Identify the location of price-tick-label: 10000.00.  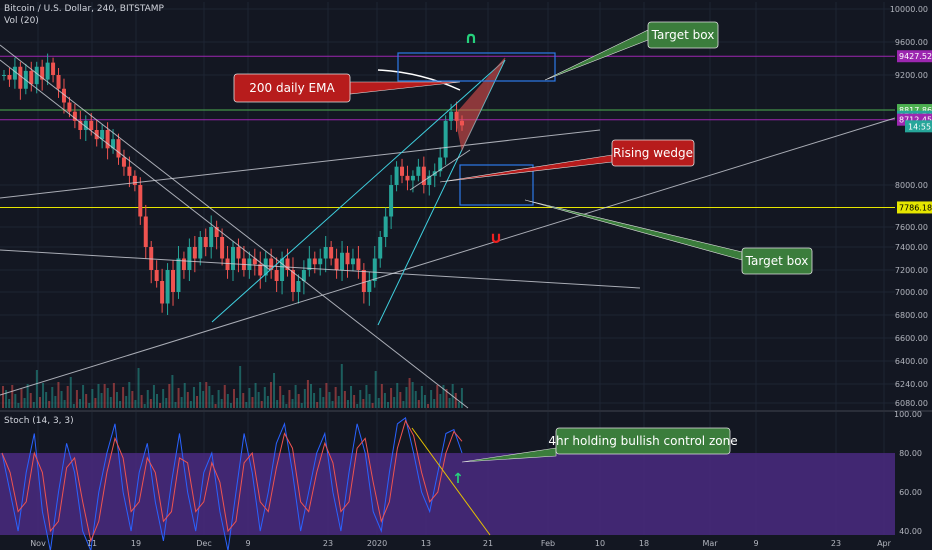
(909, 9).